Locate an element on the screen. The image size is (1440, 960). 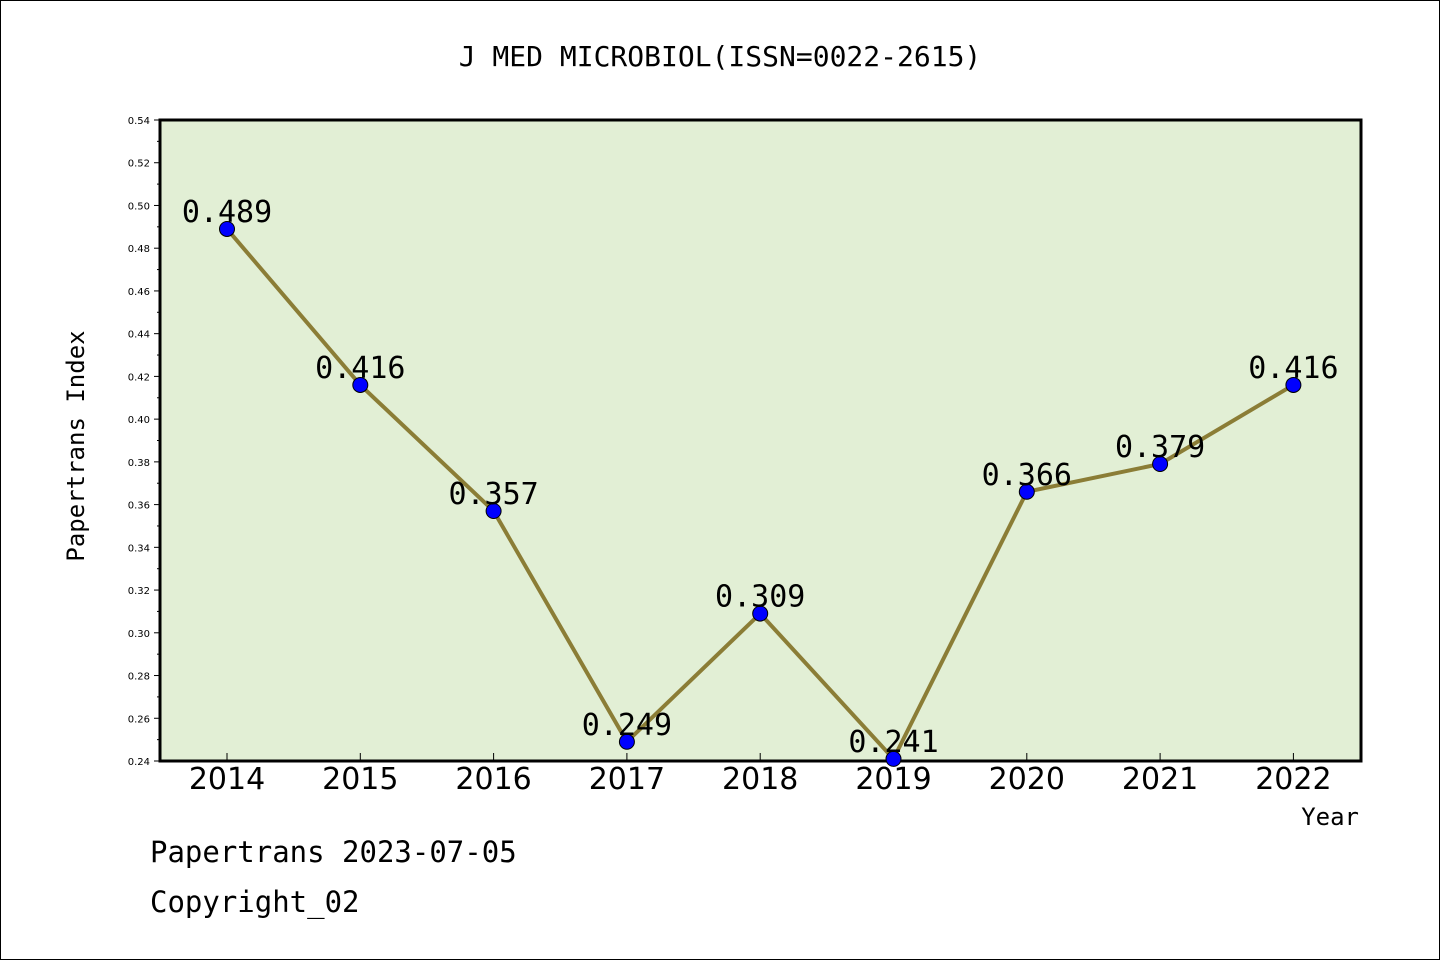
x-tick-label: 2014 is located at coordinates (227, 779).